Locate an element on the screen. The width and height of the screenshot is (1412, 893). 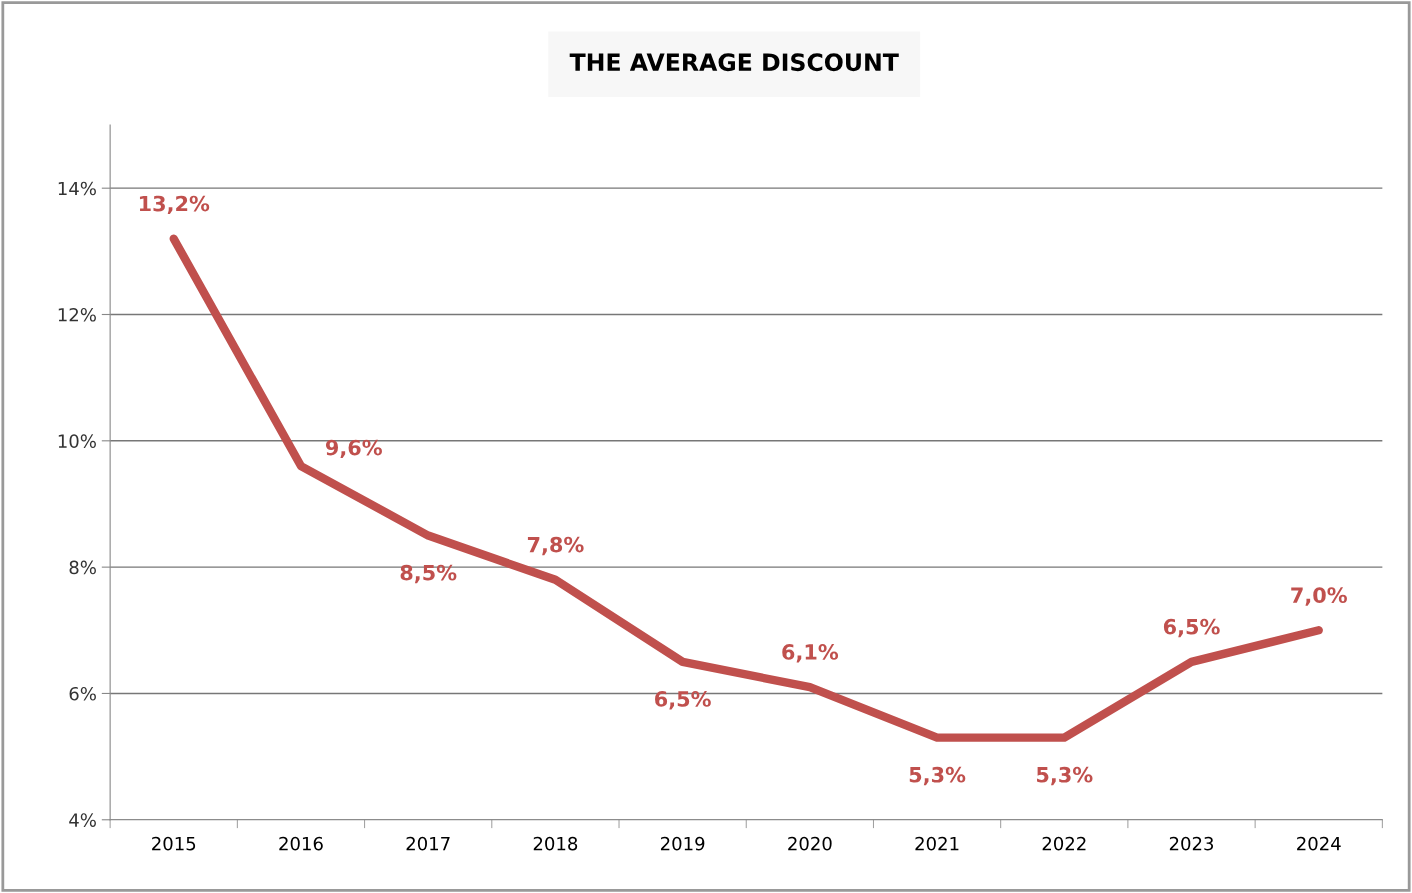
y-tick-label: 6% is located at coordinates (82, 693).